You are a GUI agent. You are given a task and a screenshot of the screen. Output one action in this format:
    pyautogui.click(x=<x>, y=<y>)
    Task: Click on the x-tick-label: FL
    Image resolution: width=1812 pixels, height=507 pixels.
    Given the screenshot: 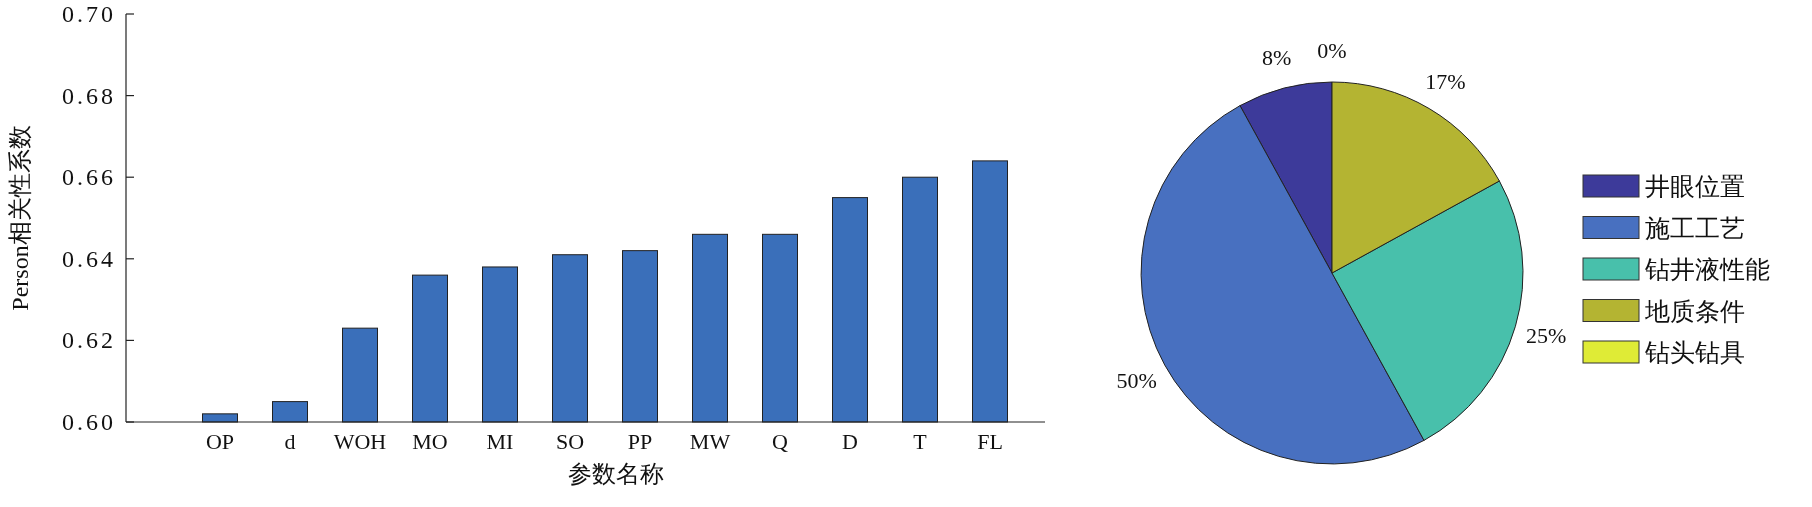 What is the action you would take?
    pyautogui.click(x=990, y=441)
    